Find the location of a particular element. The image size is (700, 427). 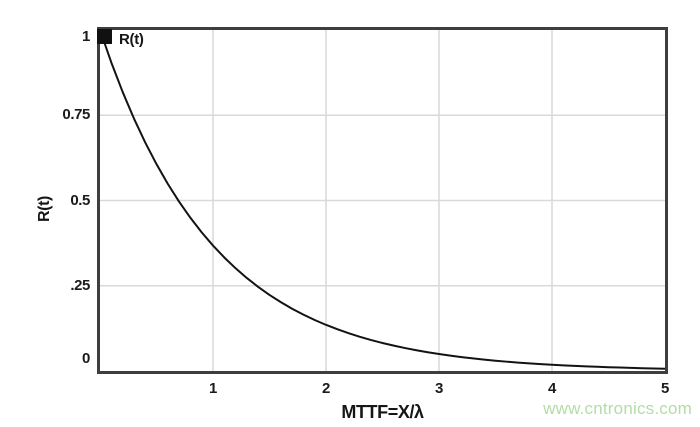

y-tick-label: 1 is located at coordinates (86, 36).